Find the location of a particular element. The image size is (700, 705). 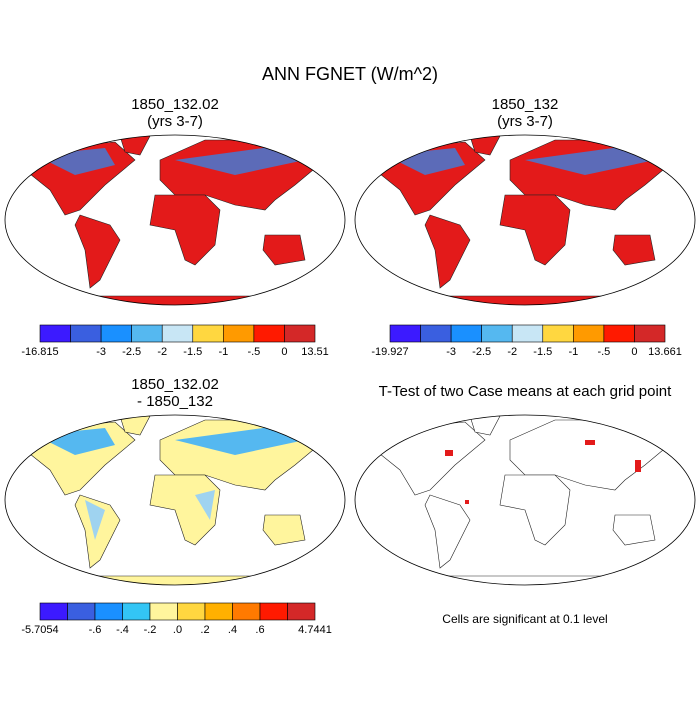

colorbar-label: .2 is located at coordinates (204, 630).